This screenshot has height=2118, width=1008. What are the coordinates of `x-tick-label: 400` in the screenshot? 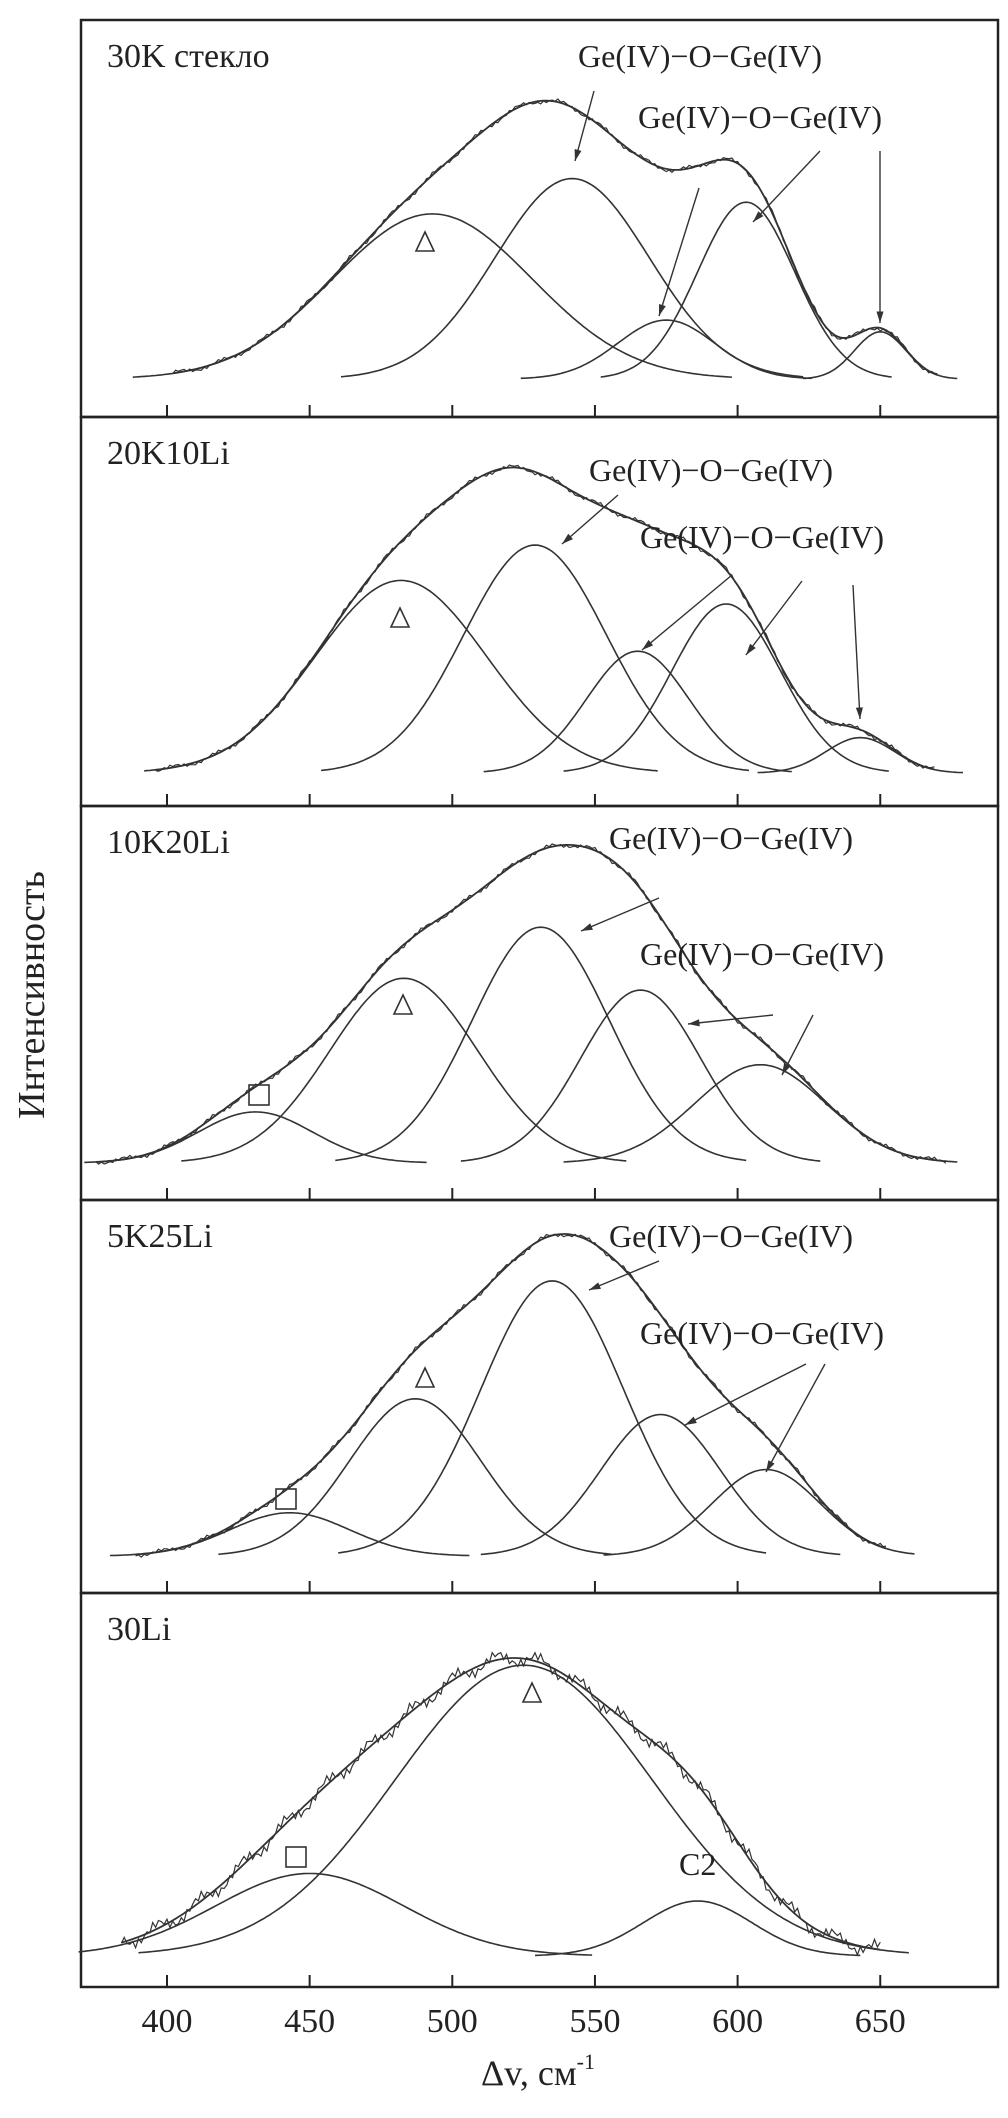 It's located at (167, 2021).